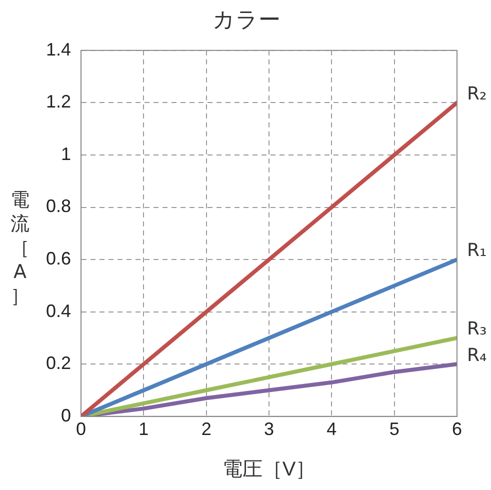  I want to click on series-label: R₂, so click(477, 93).